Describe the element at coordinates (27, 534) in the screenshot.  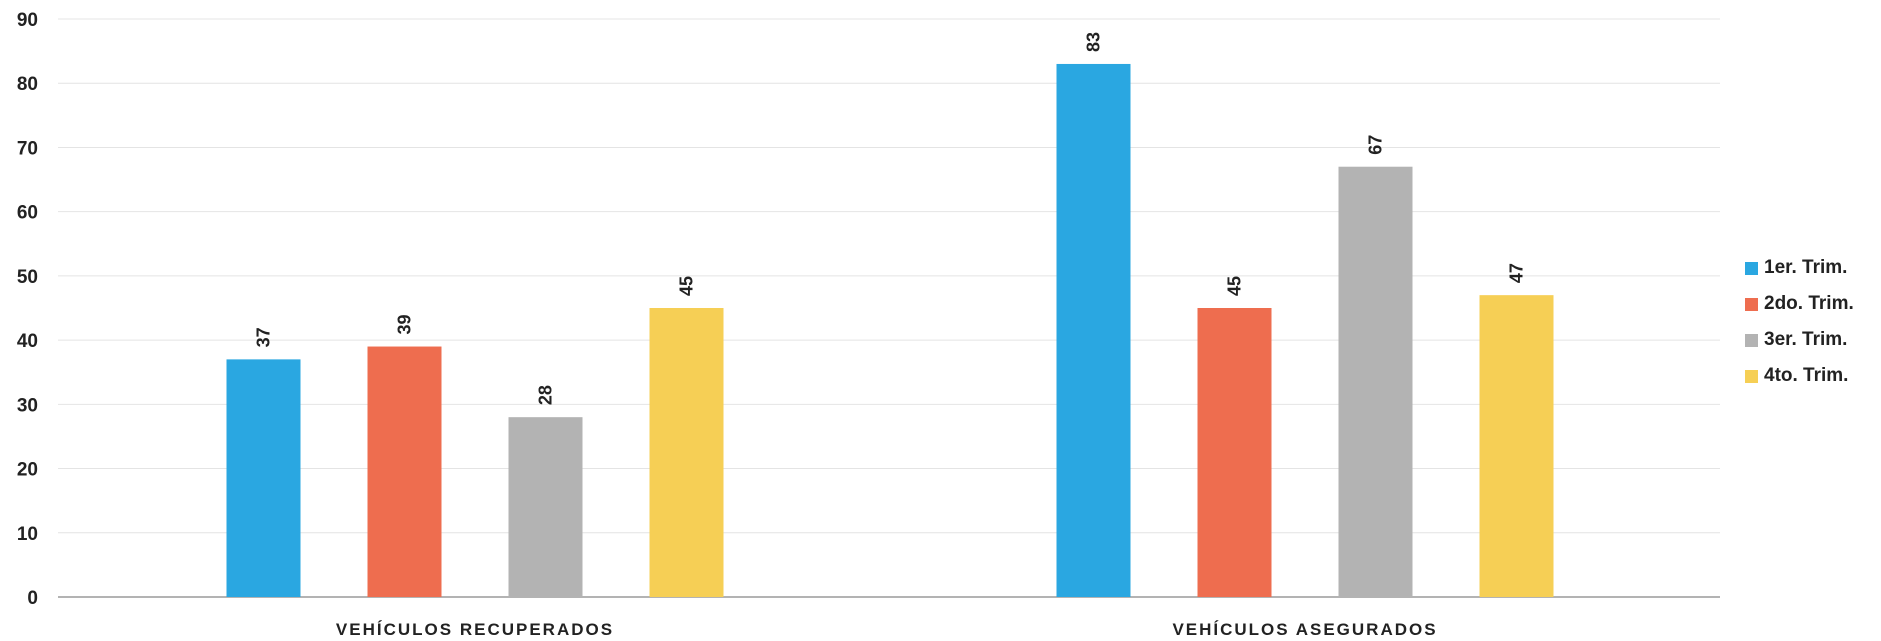
I see `y-tick-label: 10` at that location.